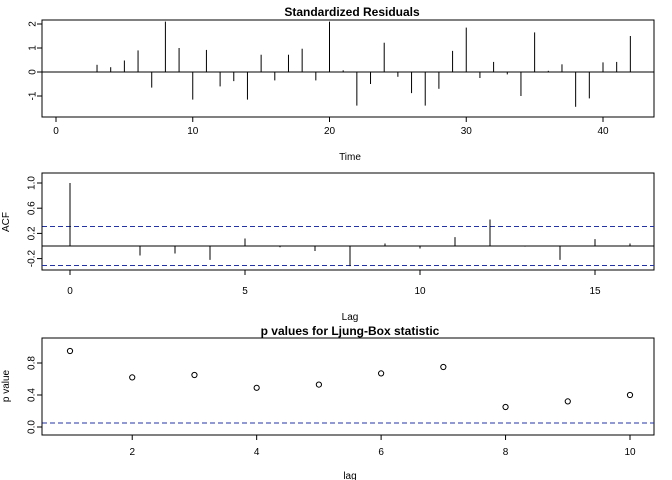 This screenshot has height=480, width=672. What do you see at coordinates (506, 452) in the screenshot?
I see `ljung-box-x-tick-label: 8` at bounding box center [506, 452].